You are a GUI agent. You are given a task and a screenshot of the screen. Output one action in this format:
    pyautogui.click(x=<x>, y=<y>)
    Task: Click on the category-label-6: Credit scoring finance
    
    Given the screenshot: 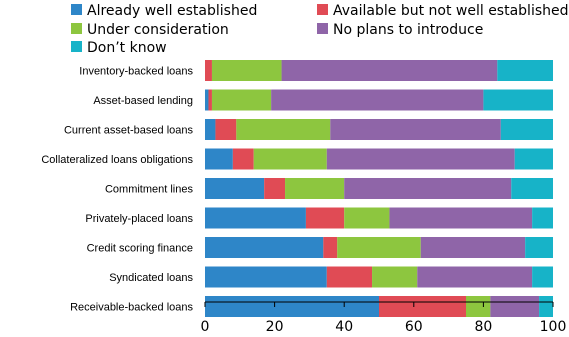 What is the action you would take?
    pyautogui.click(x=140, y=249)
    